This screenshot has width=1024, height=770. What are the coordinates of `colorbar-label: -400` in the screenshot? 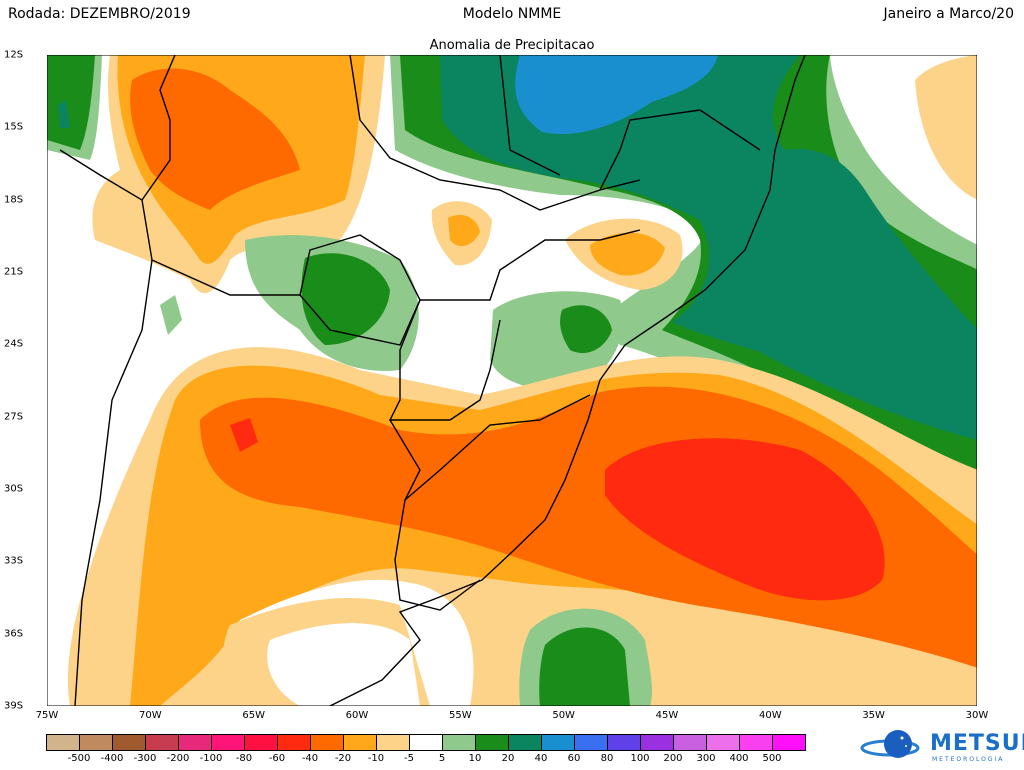 It's located at (112, 758).